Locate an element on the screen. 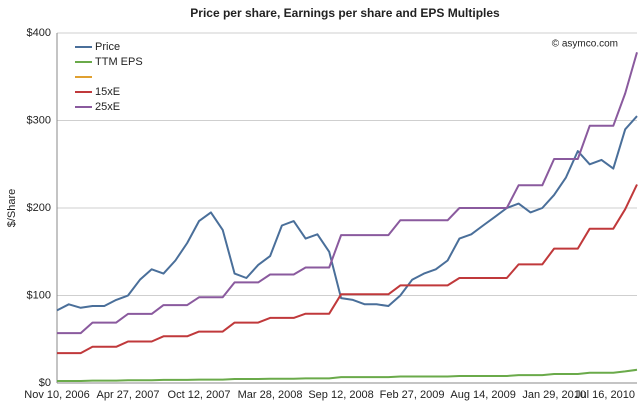 The image size is (639, 401). x-tick-label: Sep 12, 2008 is located at coordinates (340, 395).